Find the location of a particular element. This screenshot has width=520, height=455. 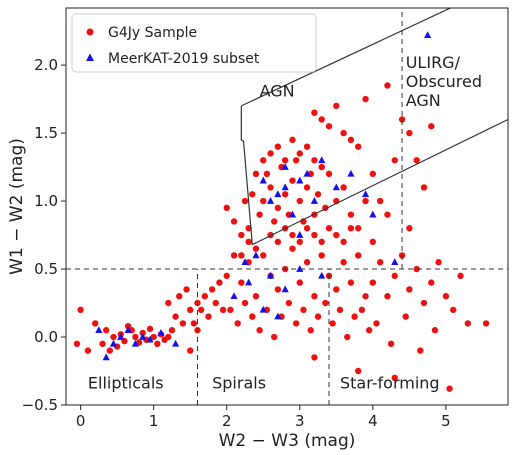

x-tick-label: 3 is located at coordinates (300, 421).